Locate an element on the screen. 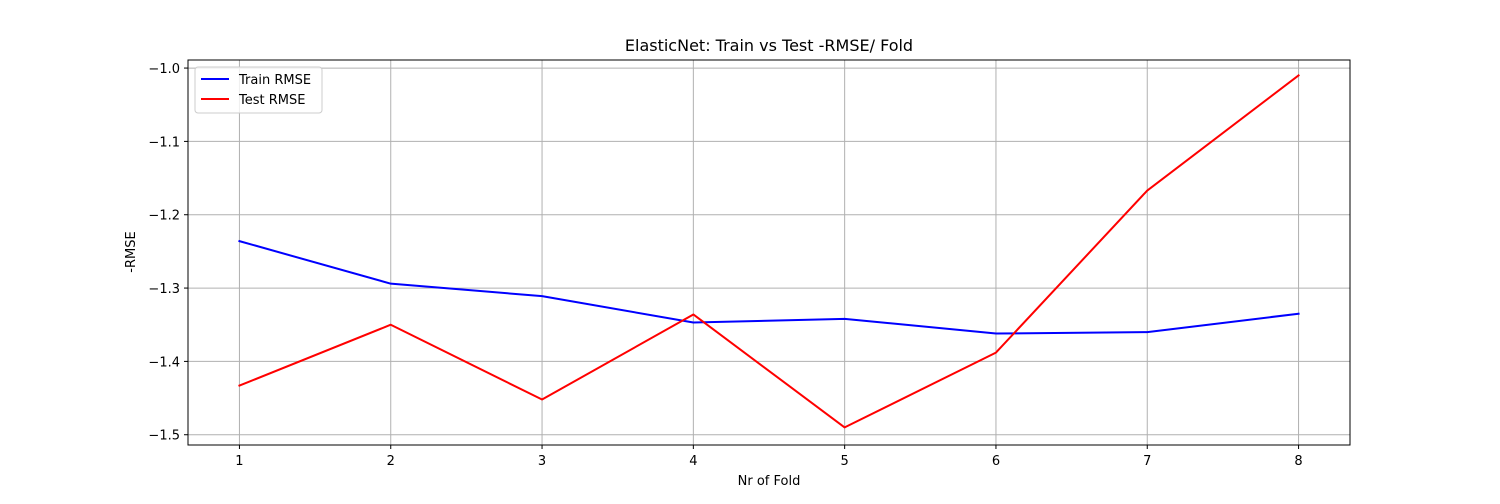 This screenshot has width=1500, height=504. legend: Train RMSE Test RMSE is located at coordinates (258, 90).